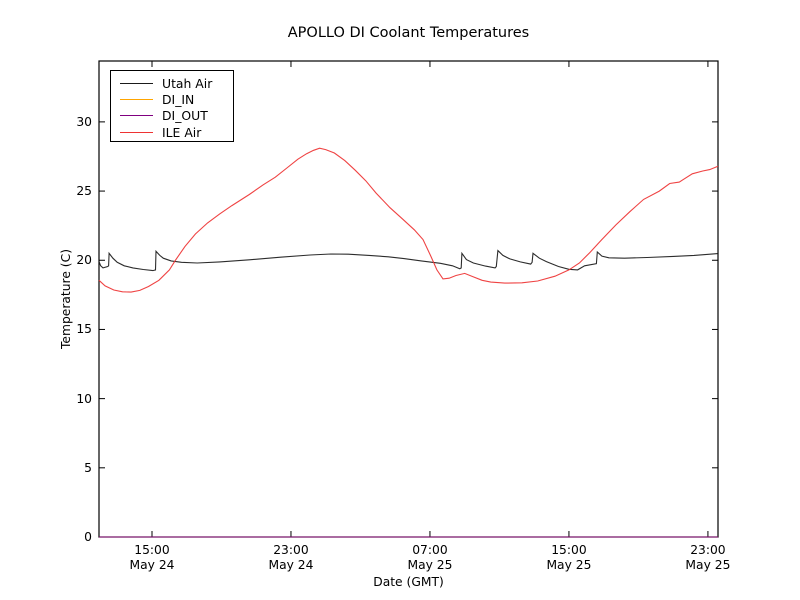  What do you see at coordinates (84, 121) in the screenshot?
I see `y-tick-label: 30` at bounding box center [84, 121].